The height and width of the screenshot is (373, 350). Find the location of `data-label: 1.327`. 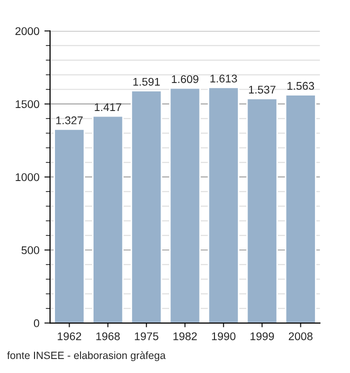

data-label: 1.327 is located at coordinates (69, 120).